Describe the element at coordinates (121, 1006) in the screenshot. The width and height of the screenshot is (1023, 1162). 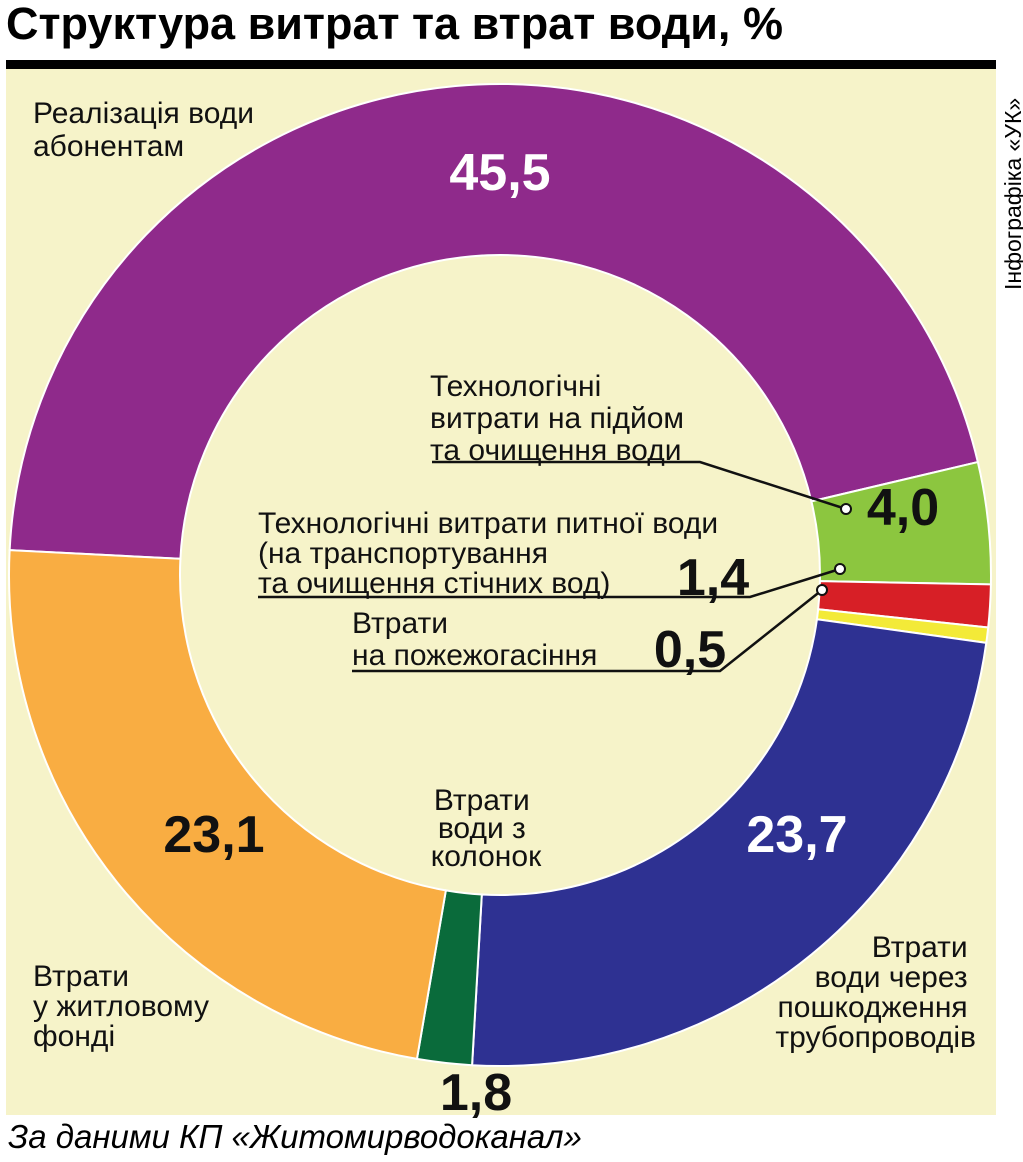
I see `label-zhytlovyi-fond-line2: у житловому` at that location.